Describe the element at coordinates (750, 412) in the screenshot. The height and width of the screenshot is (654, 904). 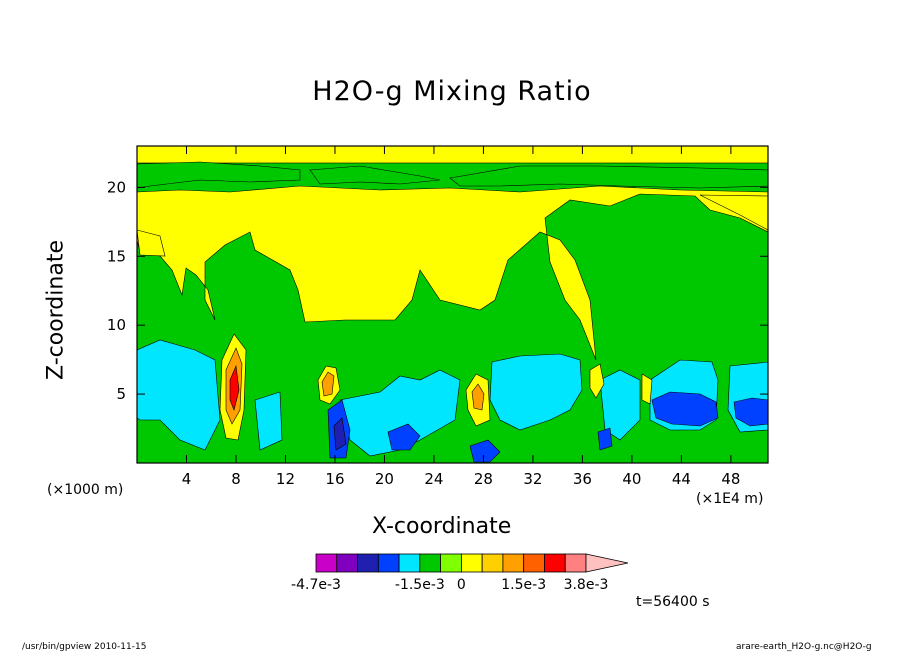
I see `field-blue-core2` at that location.